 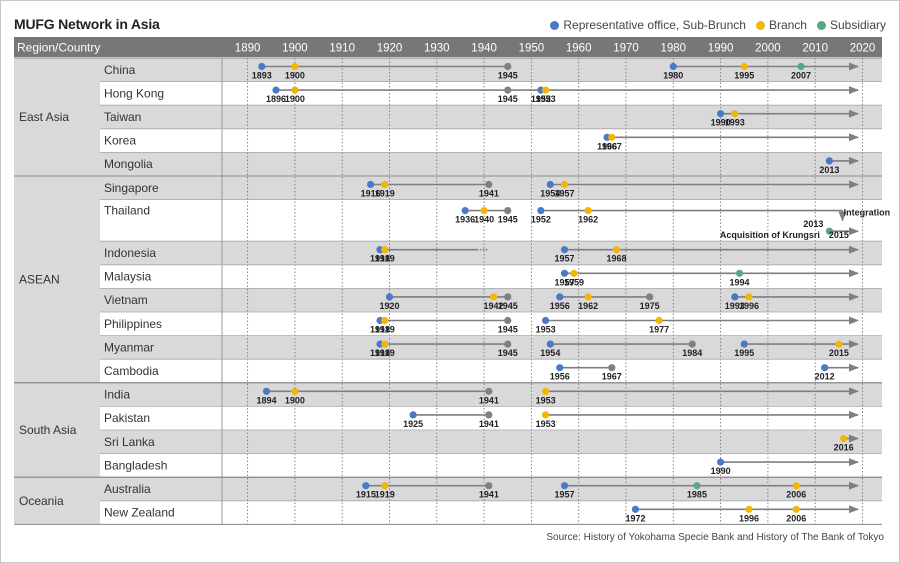 I want to click on country-label: Philippines, so click(x=133, y=324).